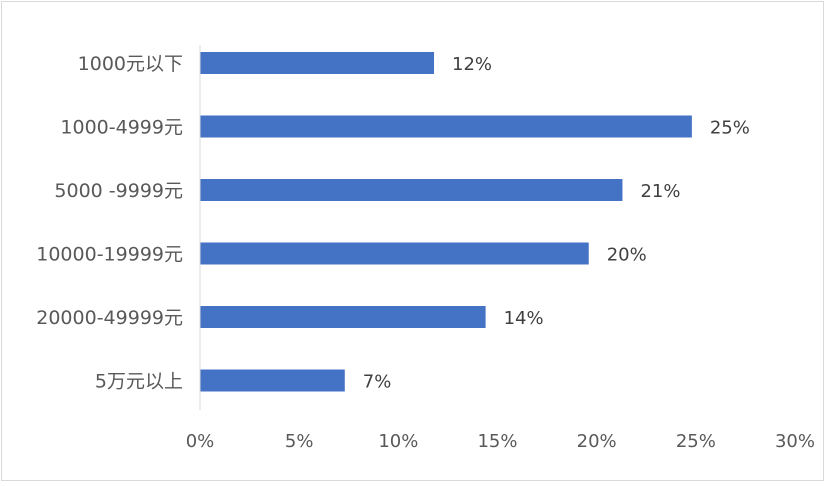 Image resolution: width=827 pixels, height=486 pixels. Describe the element at coordinates (121, 128) in the screenshot. I see `category-label-1: 1000-4999元` at that location.